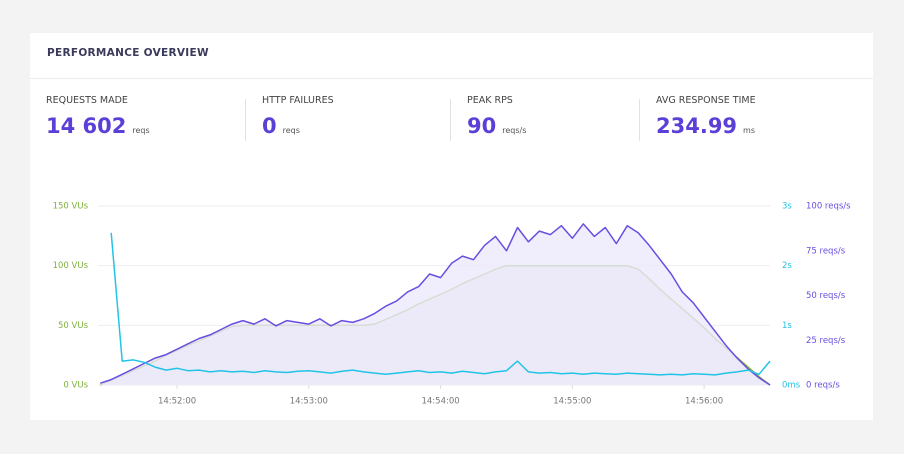 The height and width of the screenshot is (454, 904). Describe the element at coordinates (71, 266) in the screenshot. I see `y-tick-label: 100 VUs` at that location.